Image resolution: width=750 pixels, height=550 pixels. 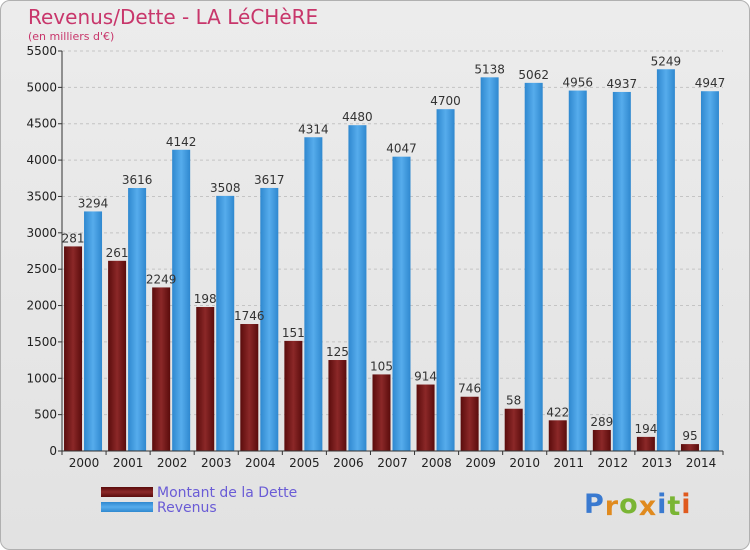 I want to click on data-label-debt: 194, so click(x=645, y=429).